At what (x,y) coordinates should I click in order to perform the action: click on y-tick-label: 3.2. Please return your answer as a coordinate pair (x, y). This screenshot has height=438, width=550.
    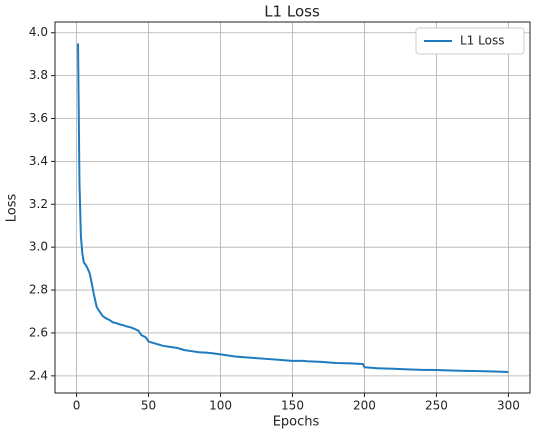
    Looking at the image, I should click on (38, 204).